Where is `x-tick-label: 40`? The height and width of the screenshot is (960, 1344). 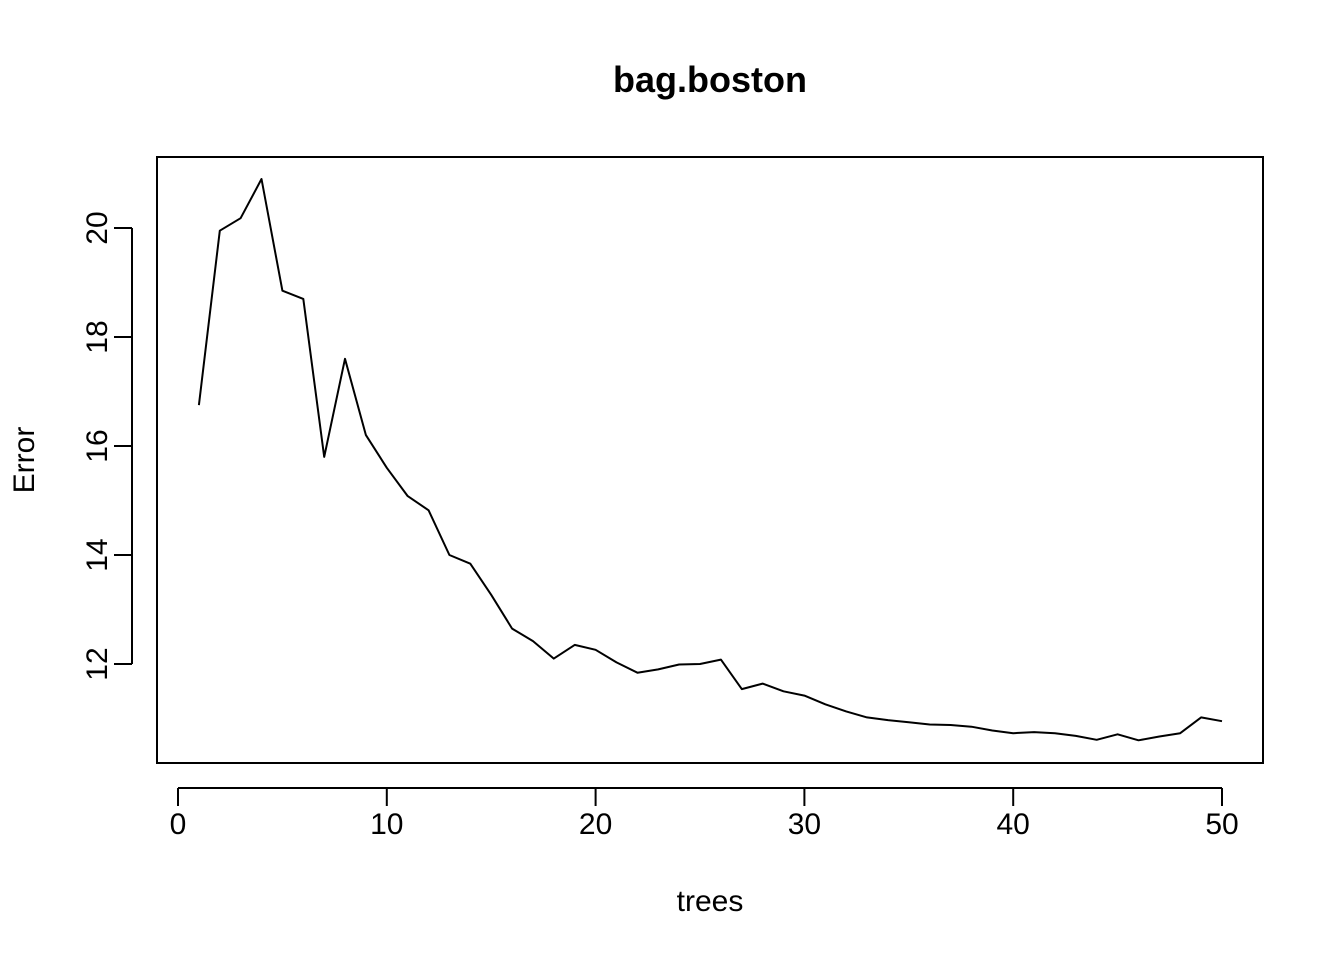
x-tick-label: 40 is located at coordinates (1013, 824).